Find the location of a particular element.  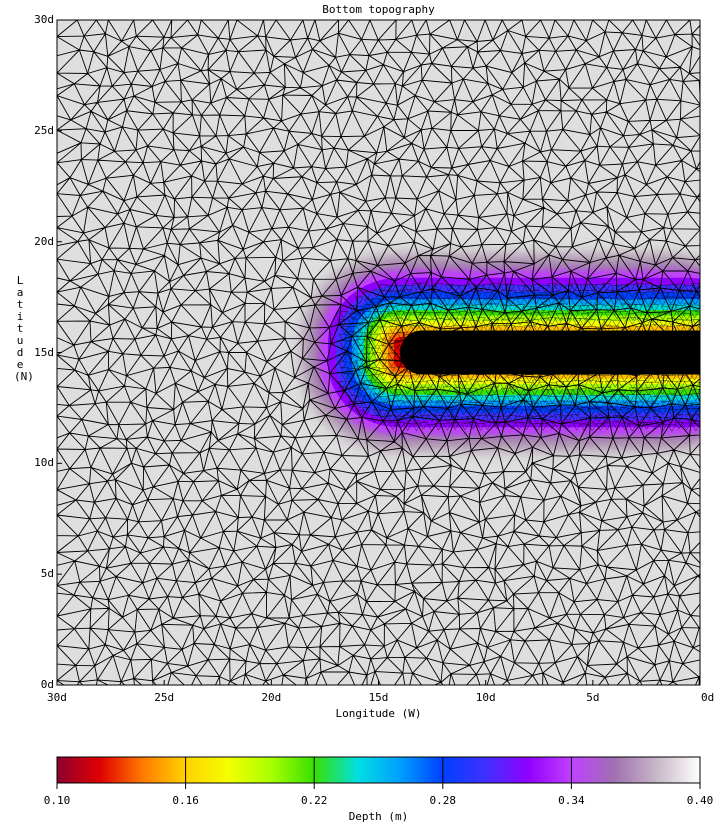

y-tick-label: 30d is located at coordinates (44, 19).